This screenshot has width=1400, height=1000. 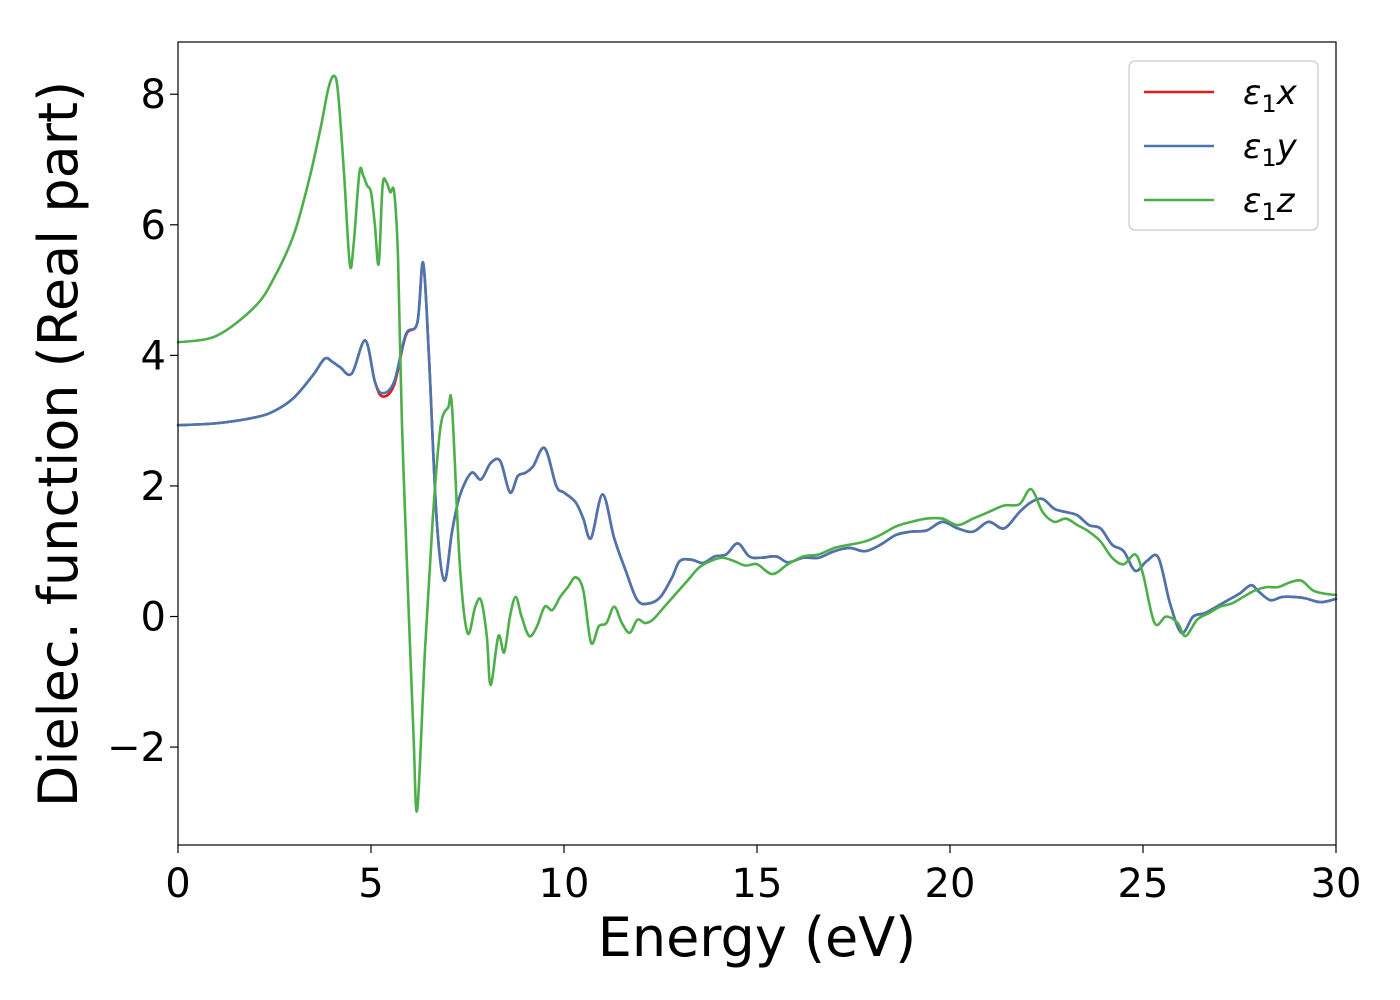 What do you see at coordinates (153, 356) in the screenshot?
I see `y-tick-label: 4` at bounding box center [153, 356].